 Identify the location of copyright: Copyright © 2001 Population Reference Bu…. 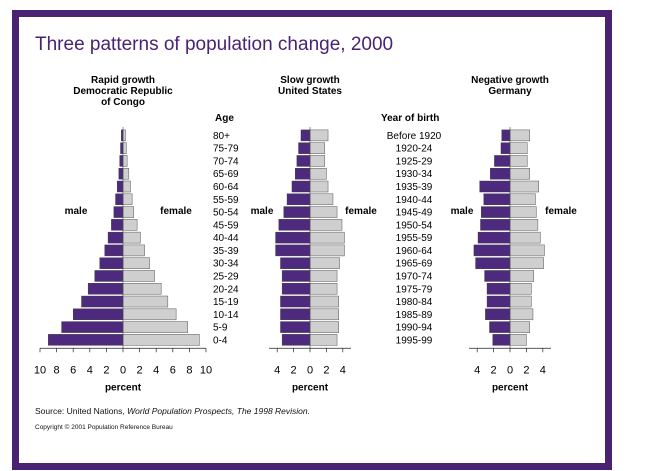
(104, 427).